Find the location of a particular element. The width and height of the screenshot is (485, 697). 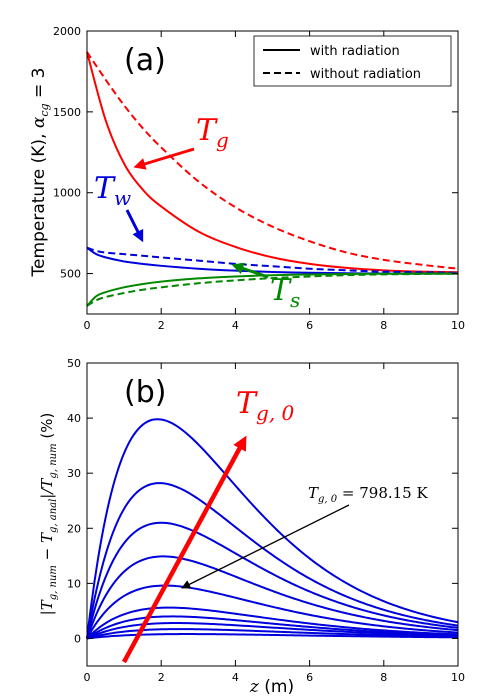

tg0-annotation-arrow is located at coordinates (265, 546).